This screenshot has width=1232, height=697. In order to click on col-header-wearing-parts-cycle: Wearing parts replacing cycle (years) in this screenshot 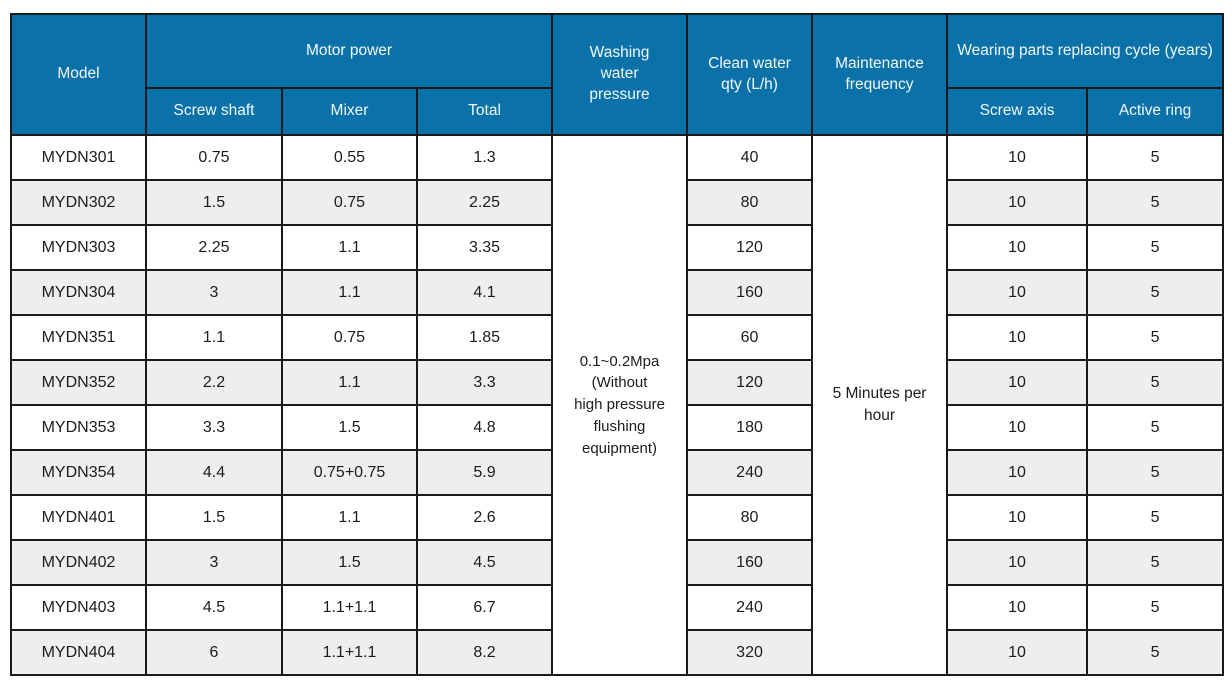, I will do `click(1085, 51)`.